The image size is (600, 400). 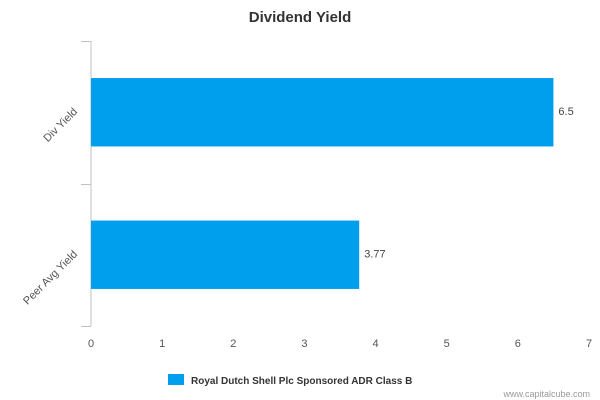 I want to click on category-label: Div Yield, so click(x=60, y=125).